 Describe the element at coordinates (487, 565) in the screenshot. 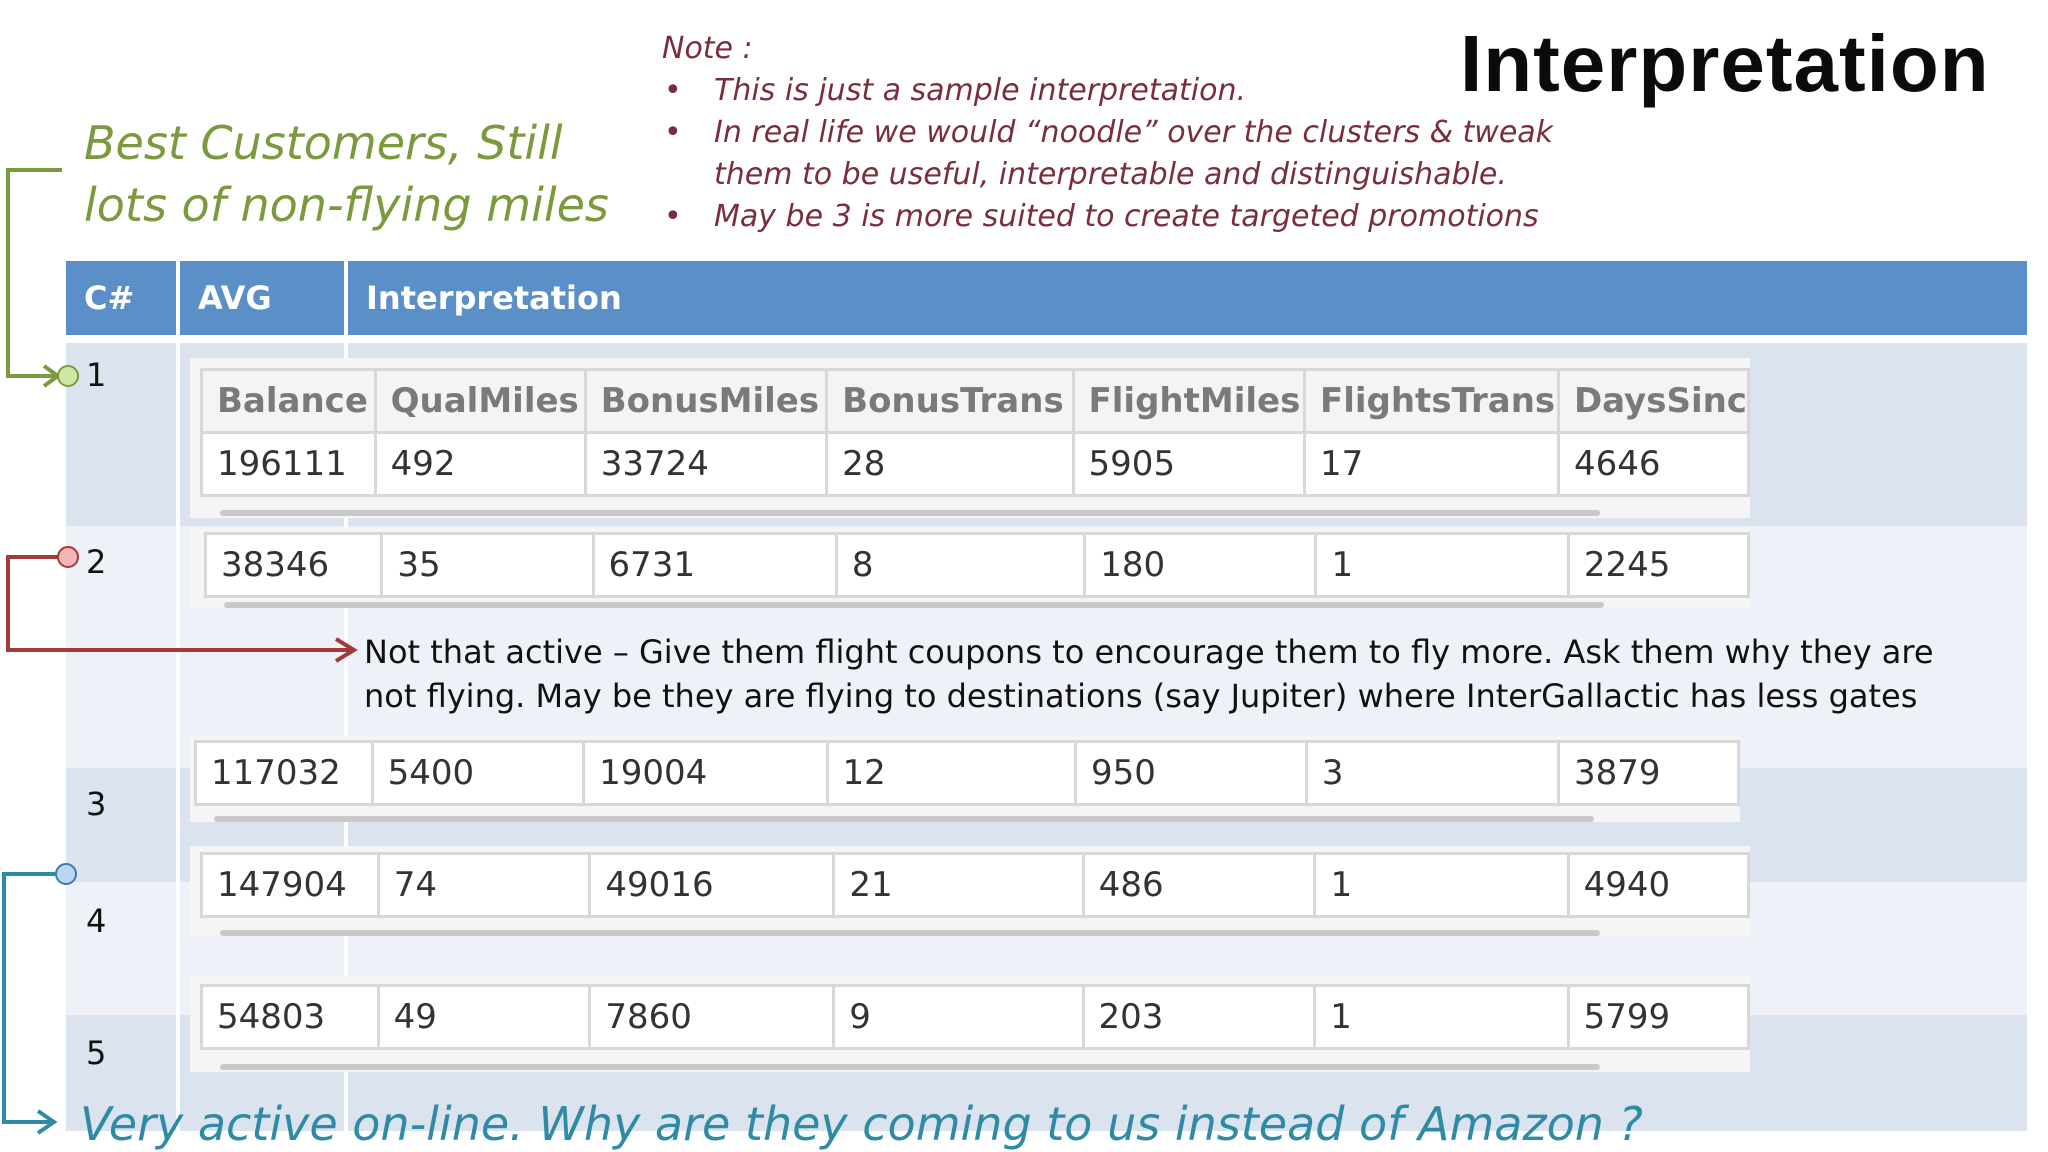

I see `cell: 35` at that location.